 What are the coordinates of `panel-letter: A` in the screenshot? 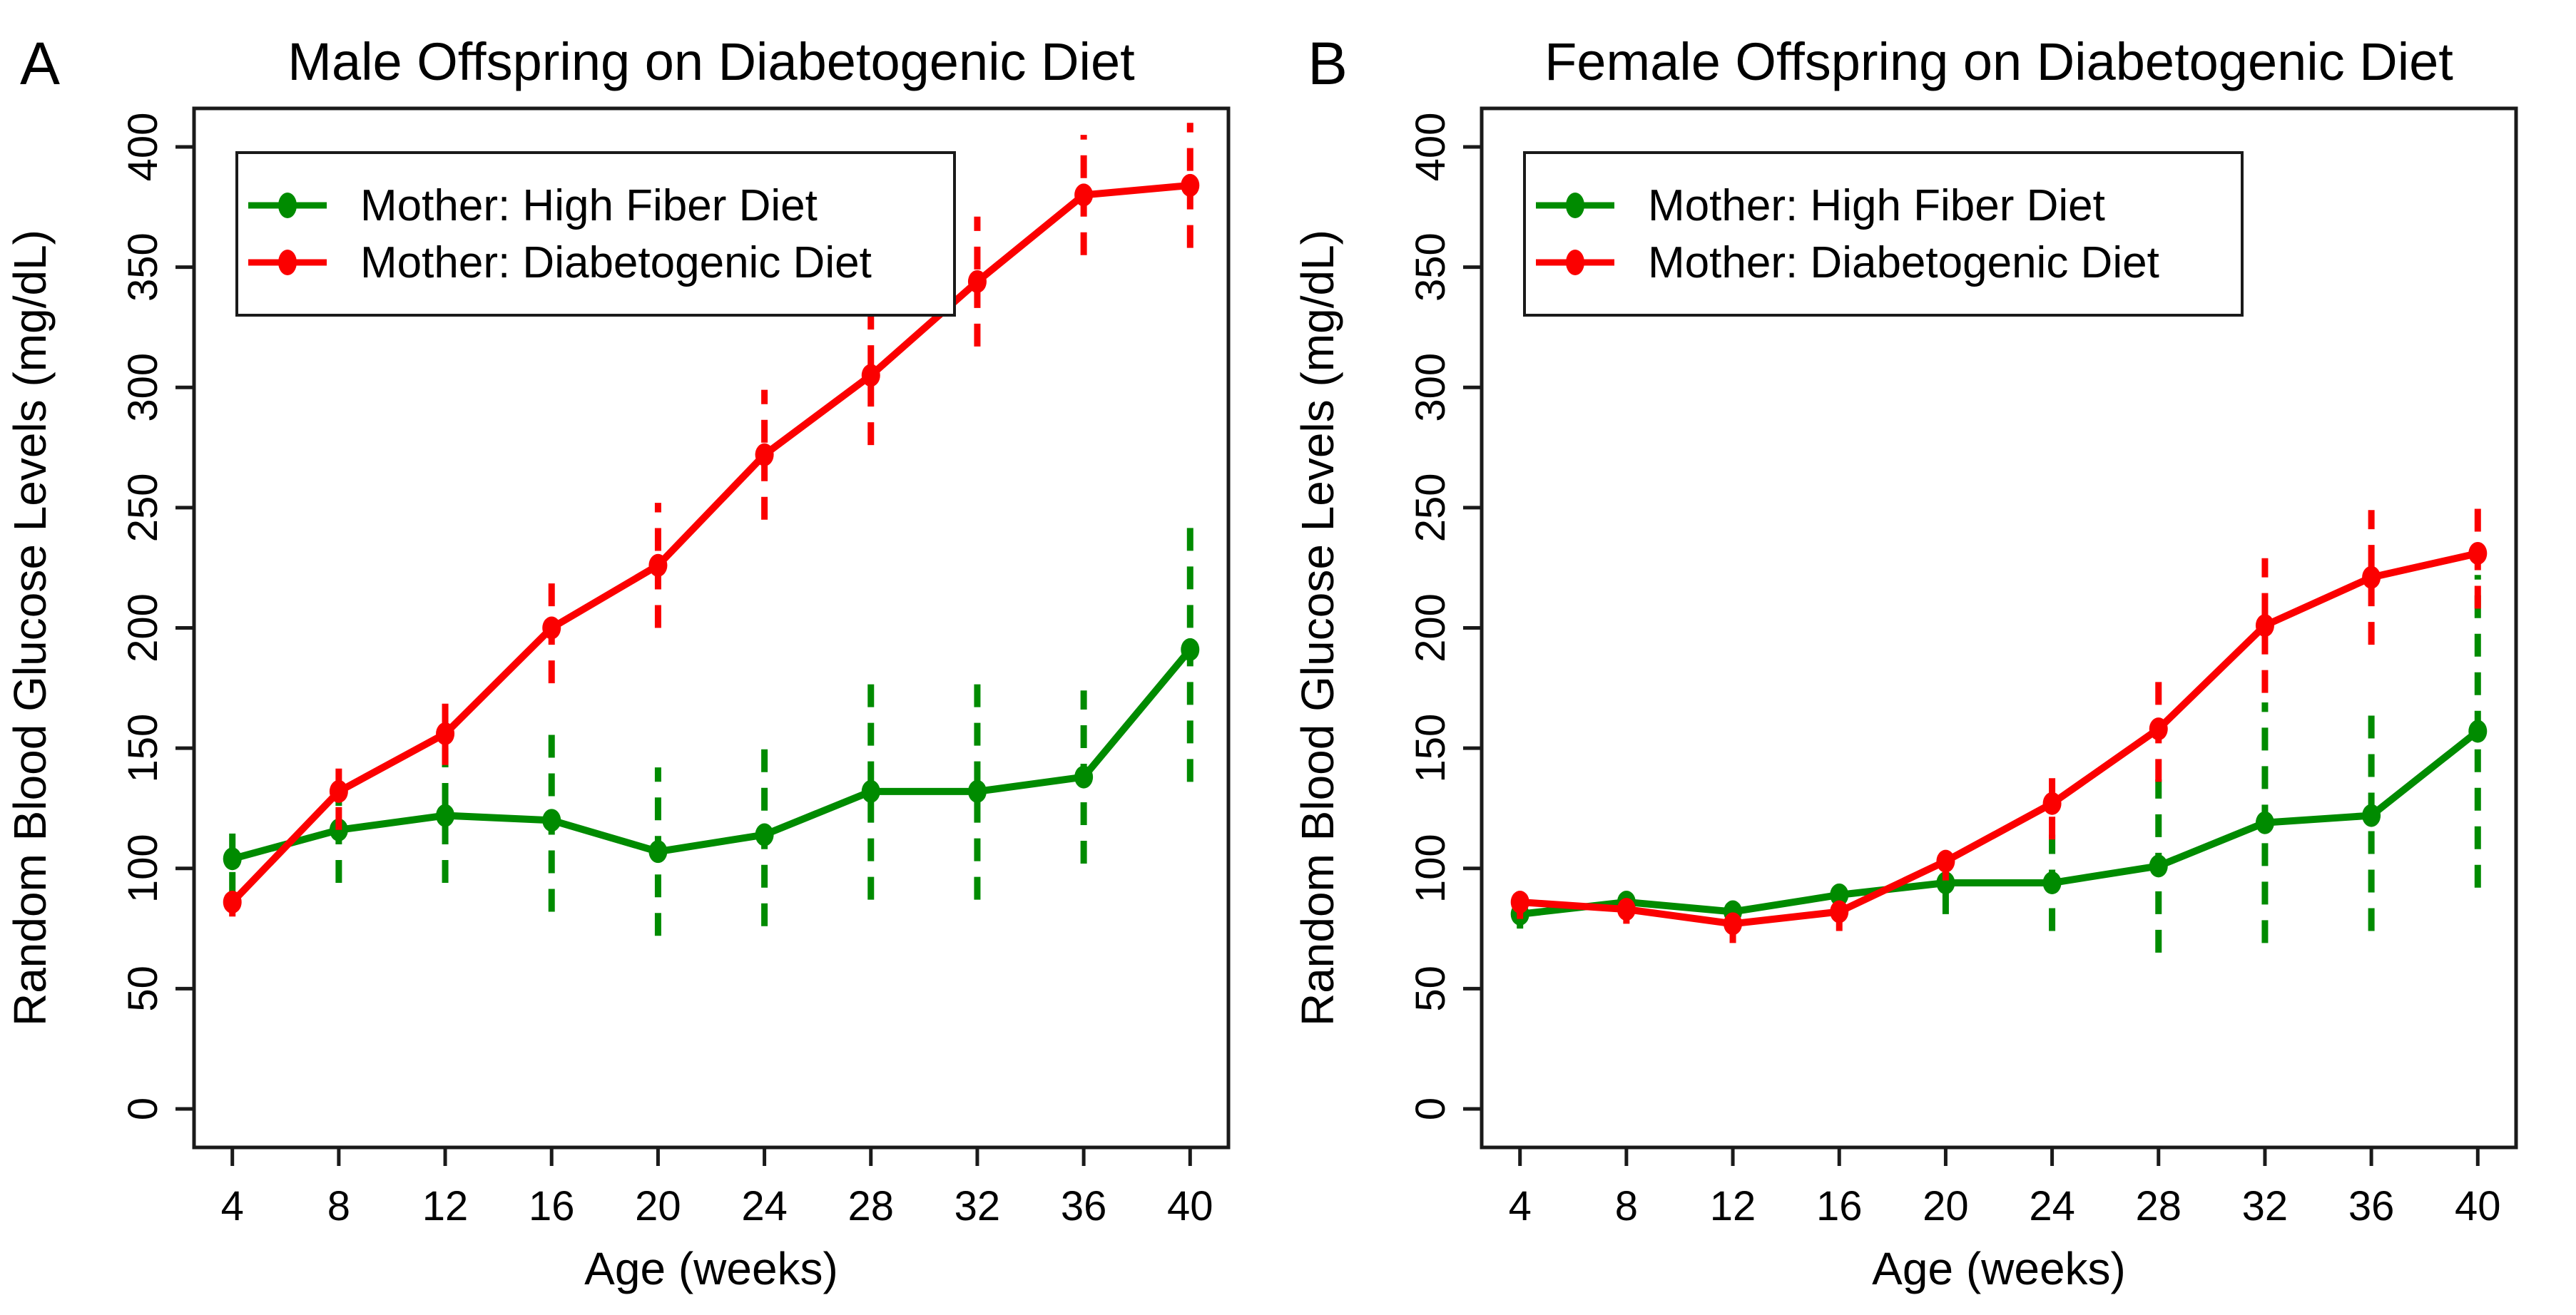 It's located at (40, 63).